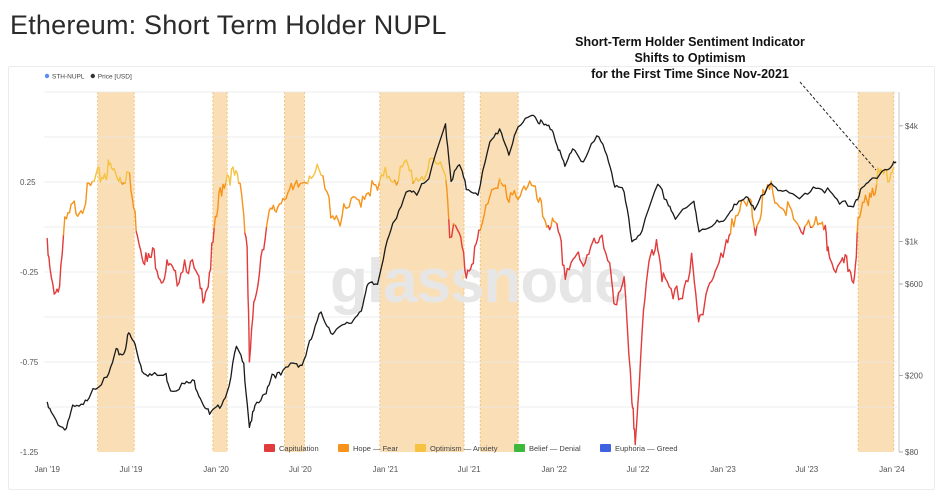  What do you see at coordinates (115, 77) in the screenshot?
I see `top-legend-label: Price [USD]` at bounding box center [115, 77].